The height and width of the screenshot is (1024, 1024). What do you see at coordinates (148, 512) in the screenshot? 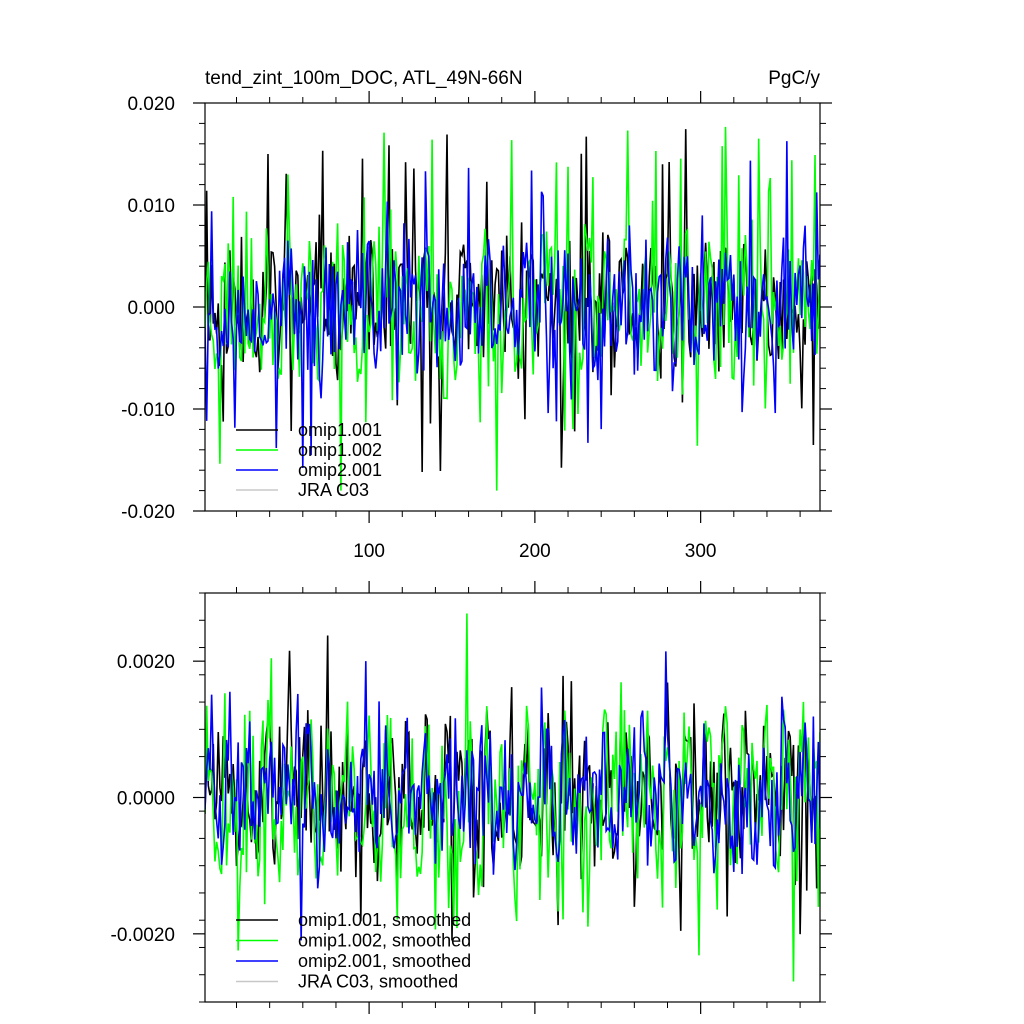
I see `top-ytick-label: -0.020` at bounding box center [148, 512].